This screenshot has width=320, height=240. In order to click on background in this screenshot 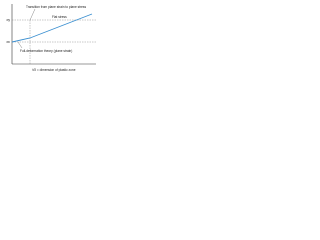, I will do `click(50, 40)`.